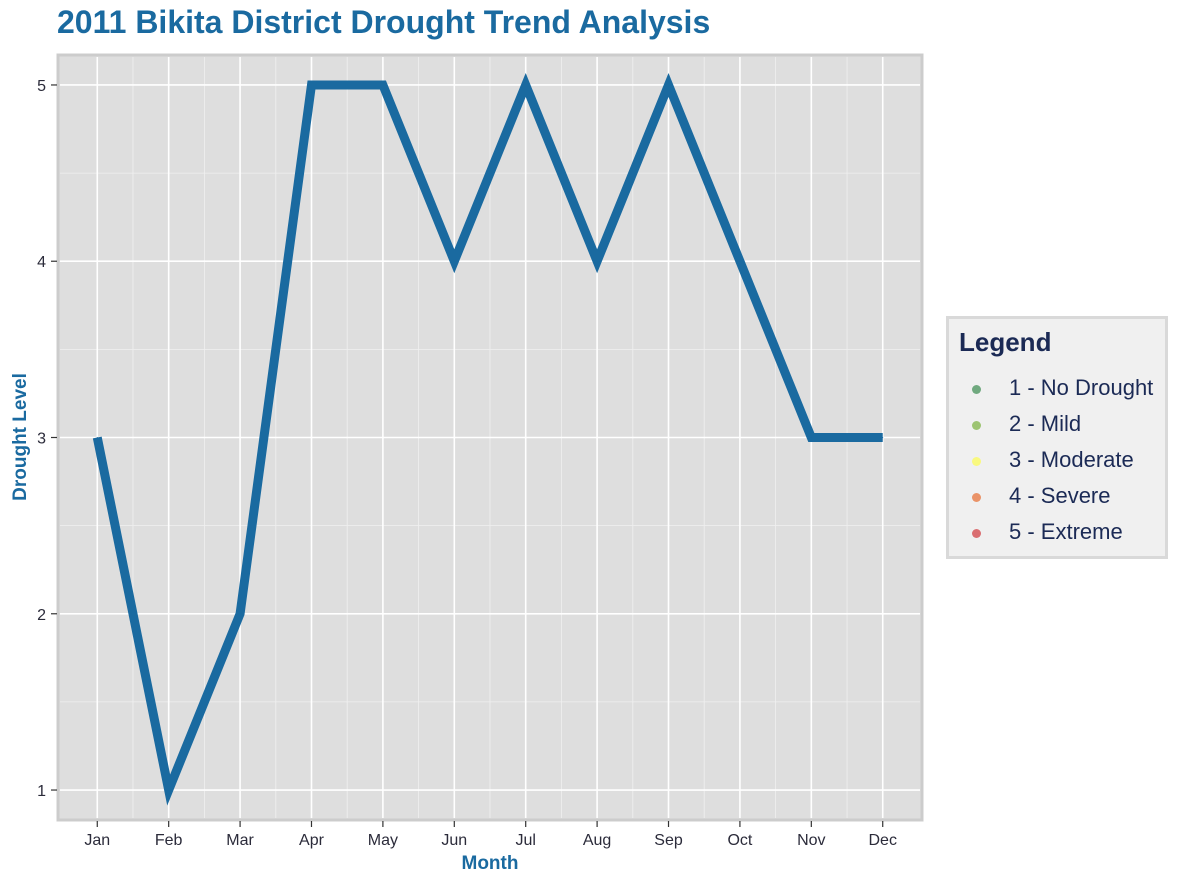 This screenshot has height=885, width=1181. What do you see at coordinates (312, 840) in the screenshot?
I see `x-tick-label: Apr` at bounding box center [312, 840].